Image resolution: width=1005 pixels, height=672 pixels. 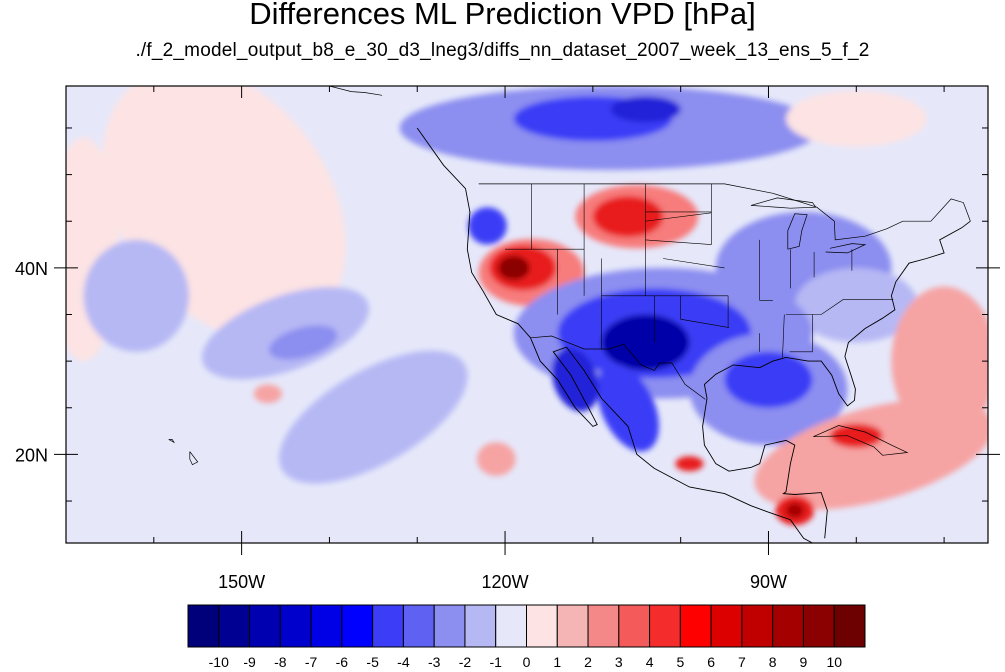 What do you see at coordinates (31, 269) in the screenshot?
I see `lat-tick-label: 40N` at bounding box center [31, 269].